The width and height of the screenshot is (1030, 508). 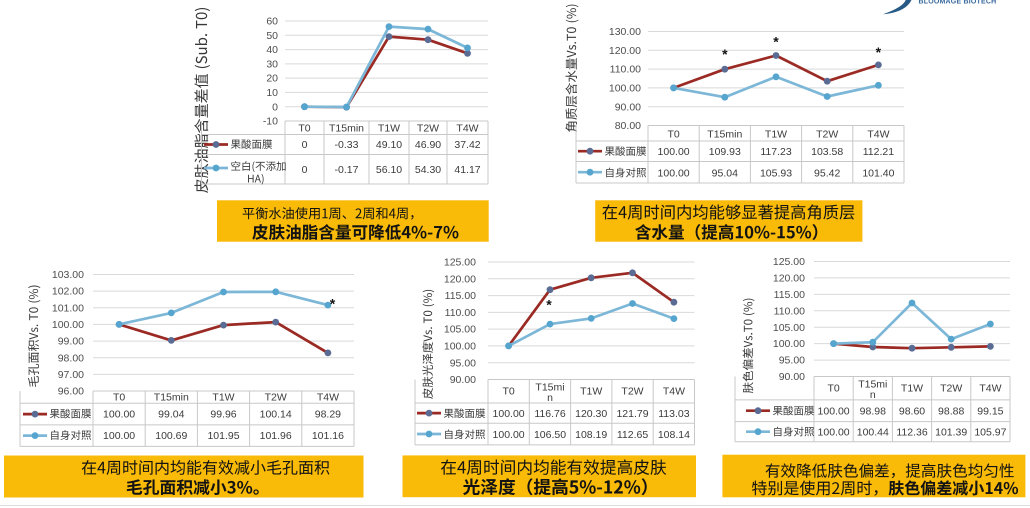 What do you see at coordinates (990, 433) in the screenshot?
I see `svg-text: 105.97` at bounding box center [990, 433].